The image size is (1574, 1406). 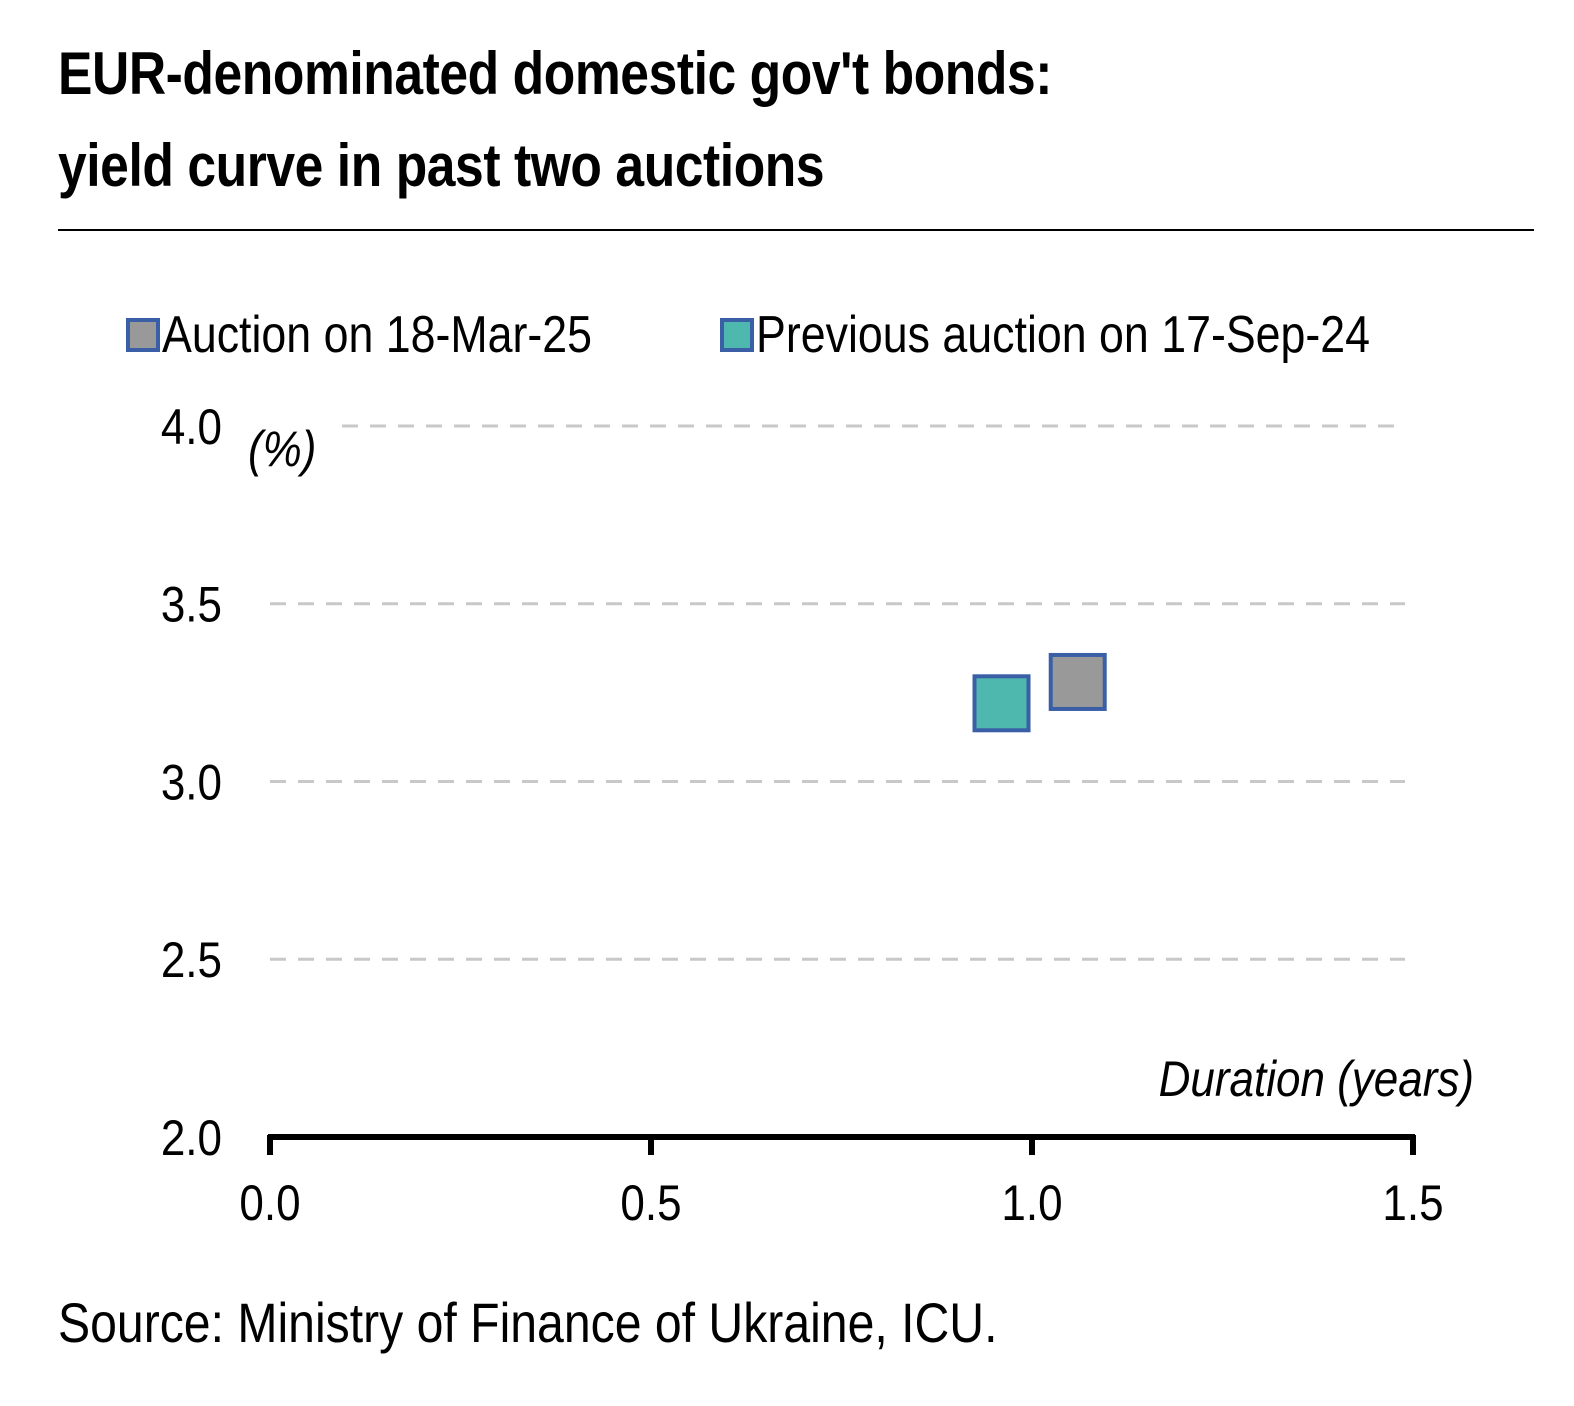 I want to click on legend-item-previous-auction: Previous auction on 17-Sep-24, so click(x=1095, y=335).